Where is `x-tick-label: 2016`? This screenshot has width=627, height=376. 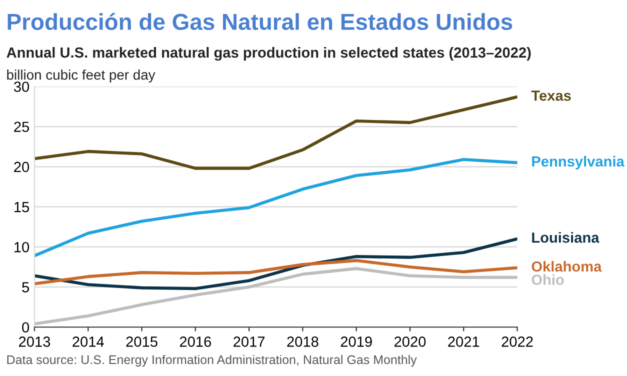 x-tick-label: 2016 is located at coordinates (195, 341).